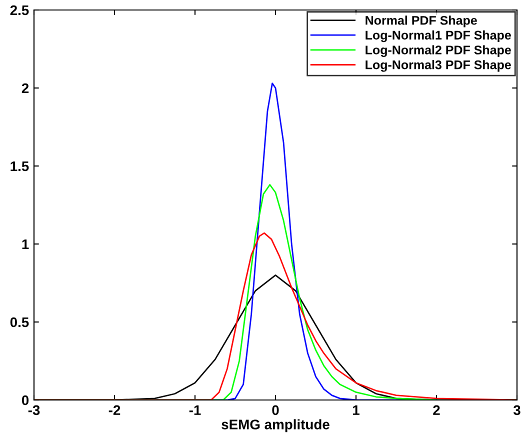 The height and width of the screenshot is (439, 527). Describe the element at coordinates (25, 88) in the screenshot. I see `y-tick-label: 2` at that location.